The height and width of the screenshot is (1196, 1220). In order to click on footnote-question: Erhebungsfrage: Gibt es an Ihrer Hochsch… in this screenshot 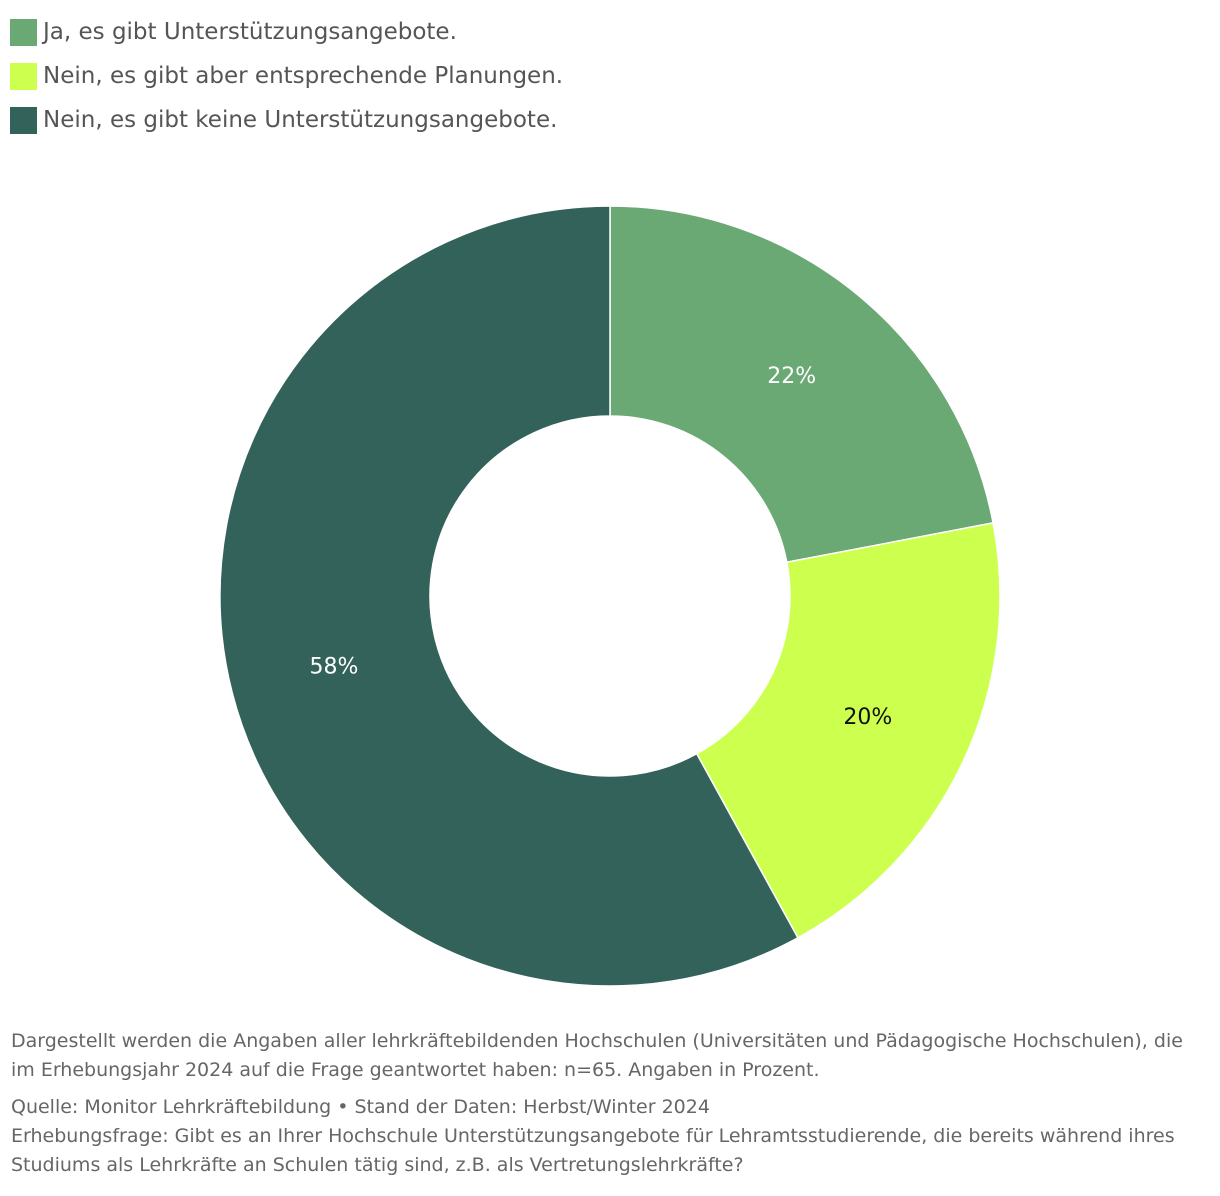, I will do `click(593, 1150)`.